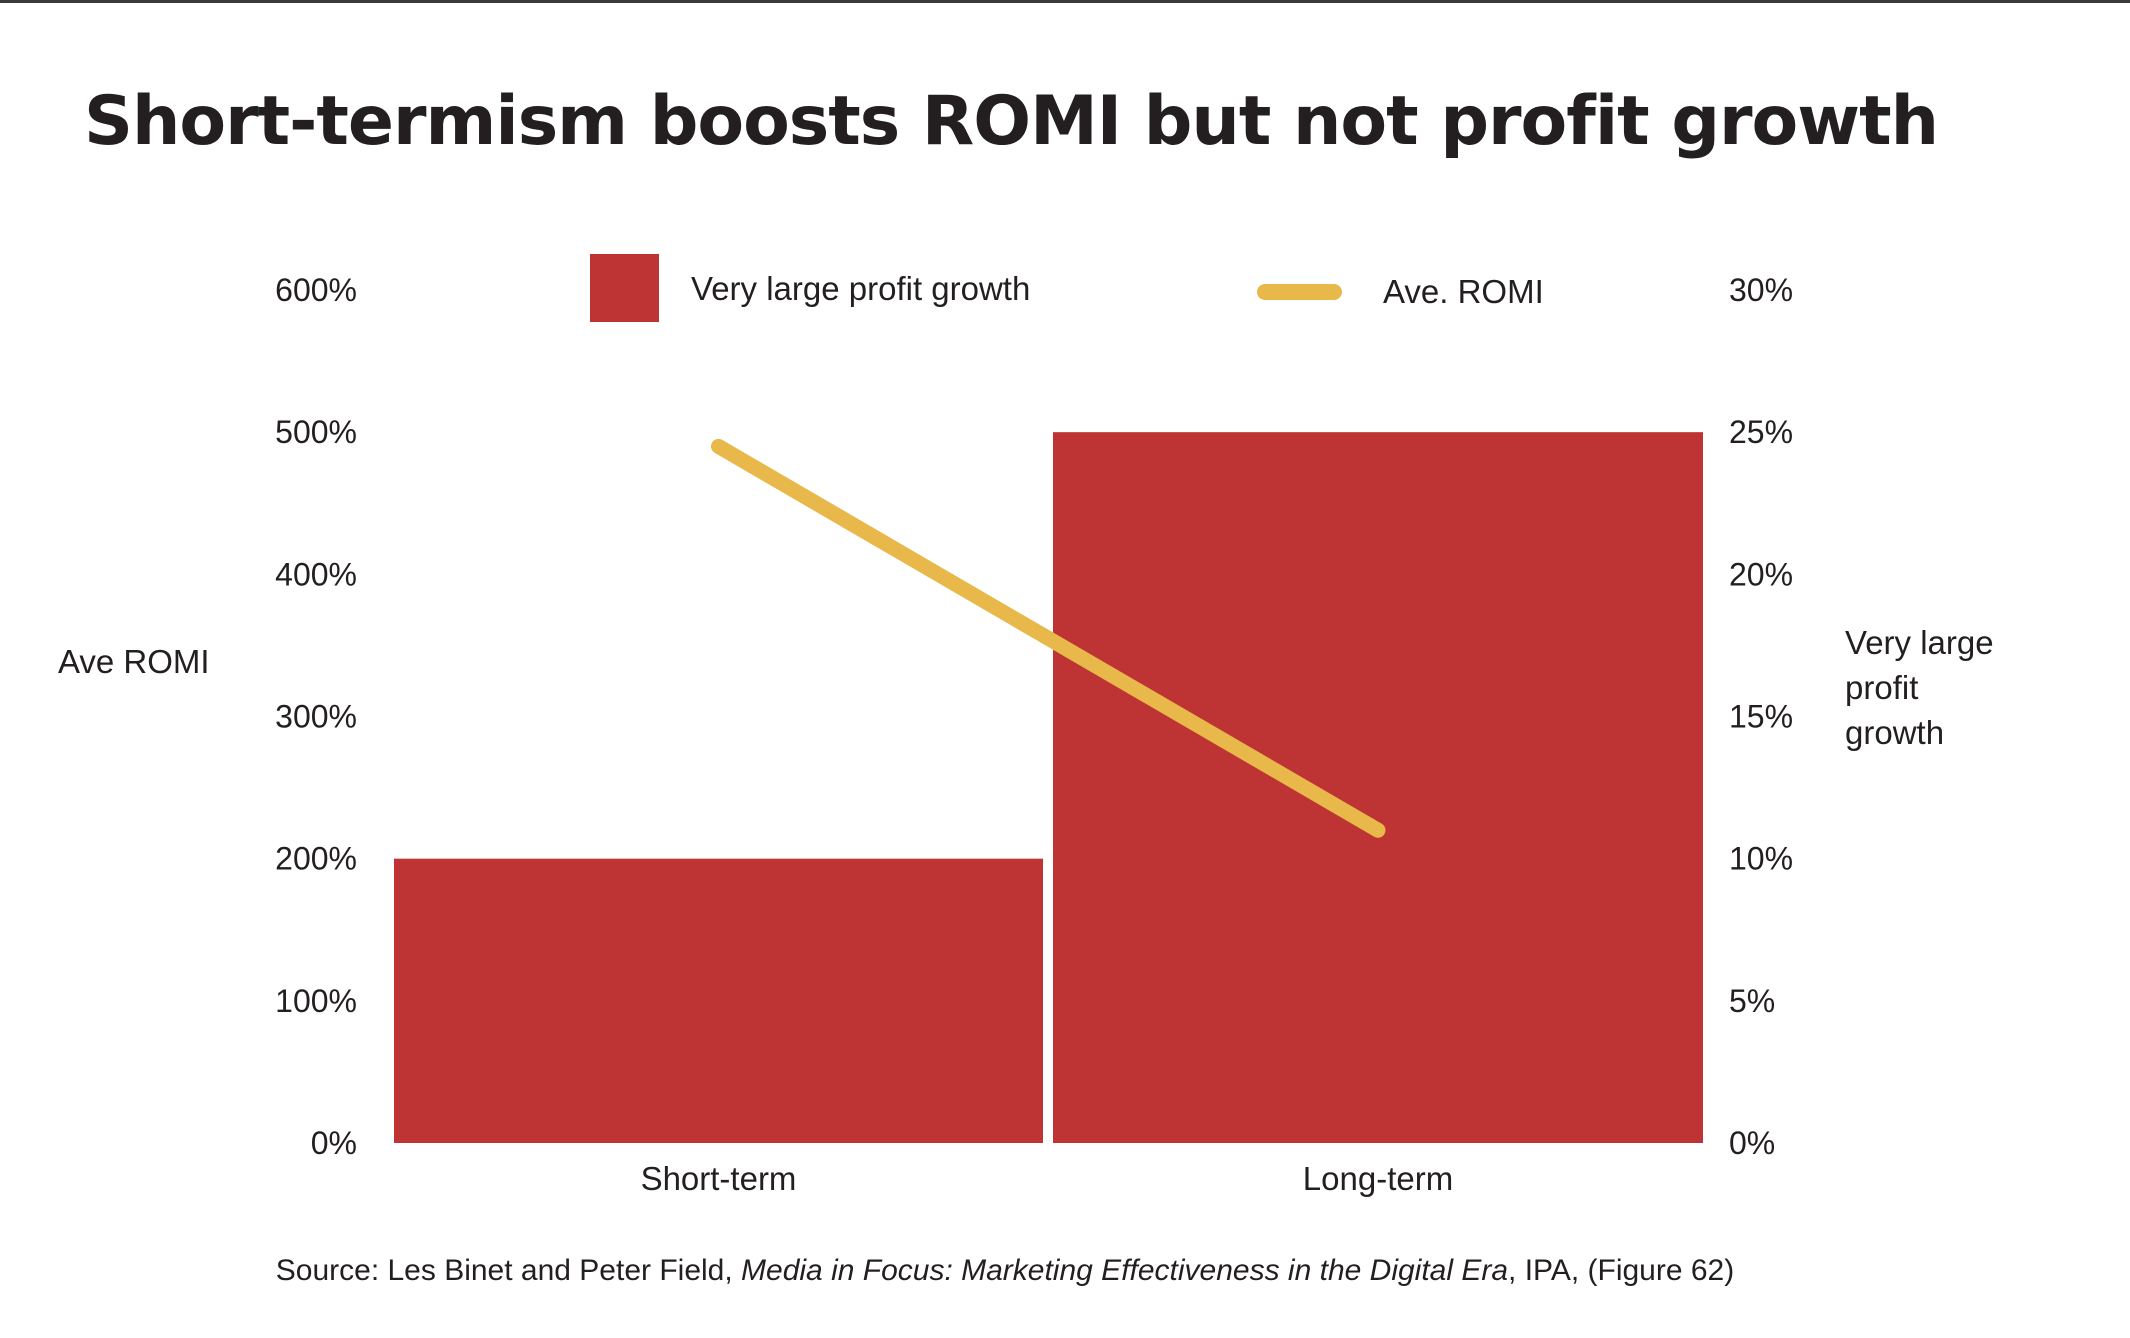 Image resolution: width=2130 pixels, height=1338 pixels. Describe the element at coordinates (1378, 1178) in the screenshot. I see `category-label: Long-term` at that location.